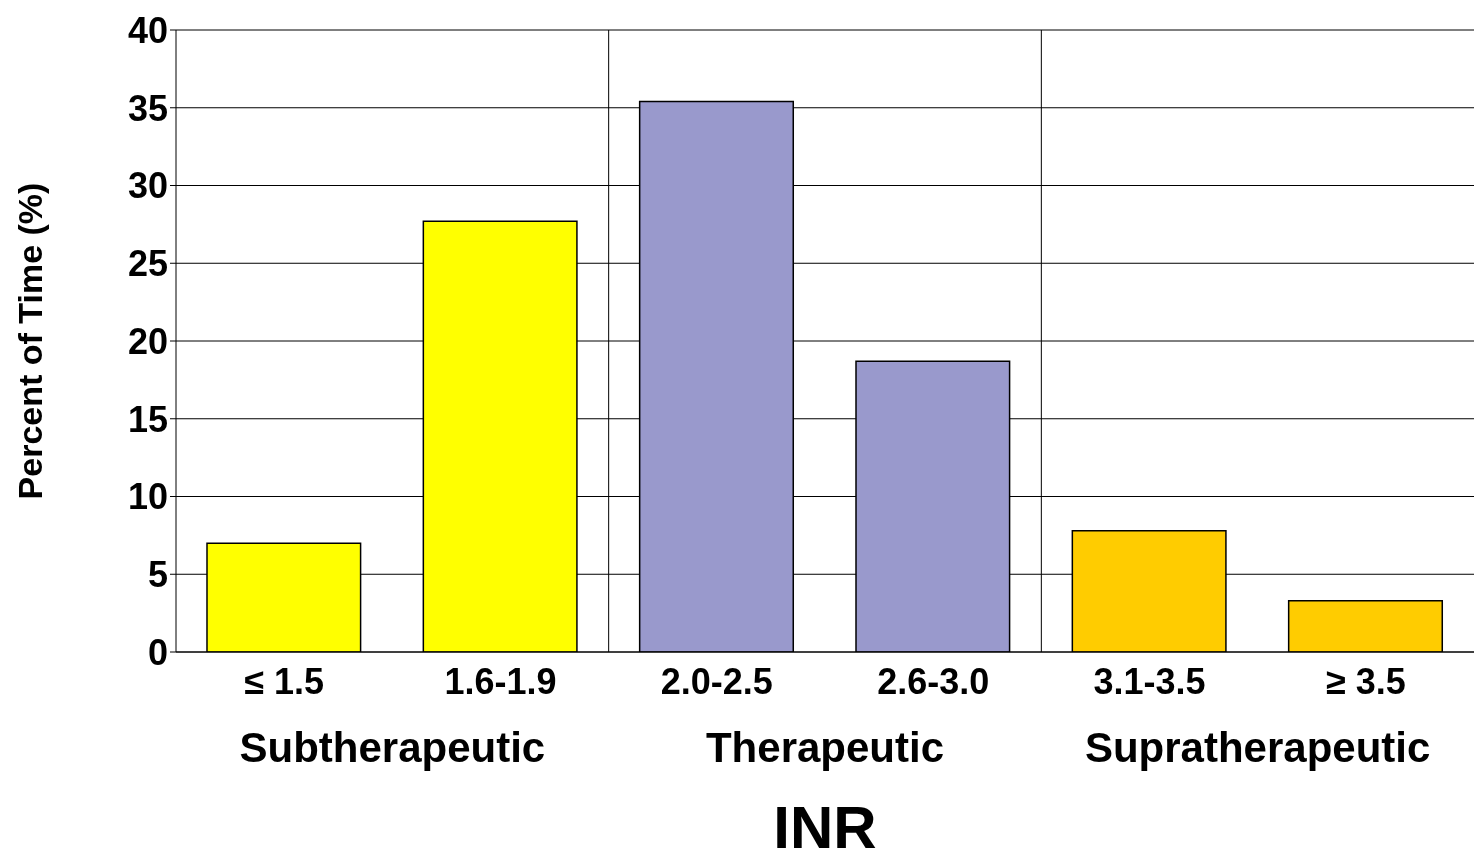 The image size is (1484, 852). What do you see at coordinates (716, 681) in the screenshot?
I see `x-tick-label: 2.0-2.5` at bounding box center [716, 681].